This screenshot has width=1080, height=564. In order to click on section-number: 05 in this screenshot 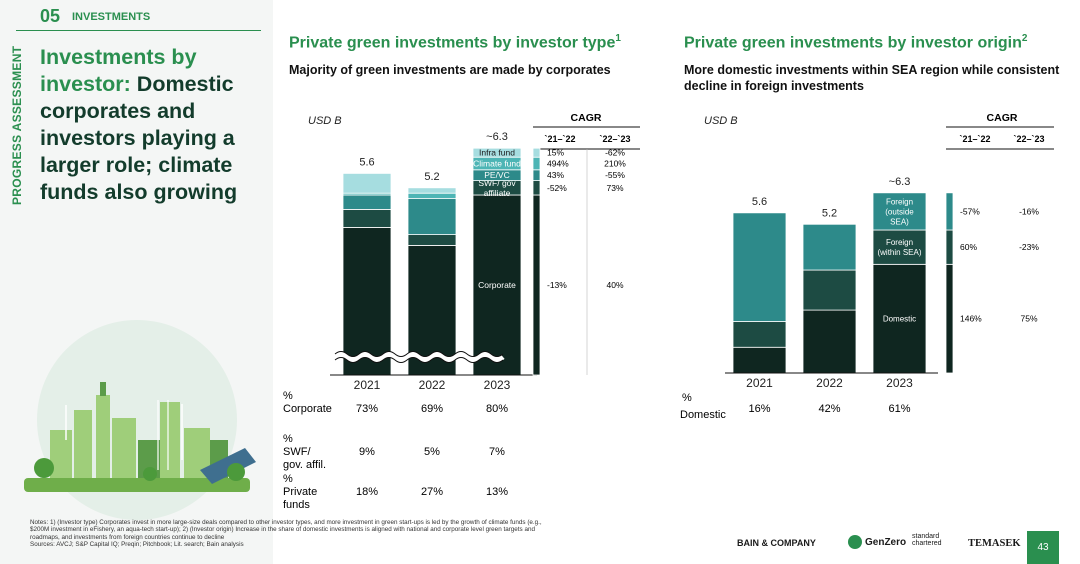, I will do `click(50, 16)`.